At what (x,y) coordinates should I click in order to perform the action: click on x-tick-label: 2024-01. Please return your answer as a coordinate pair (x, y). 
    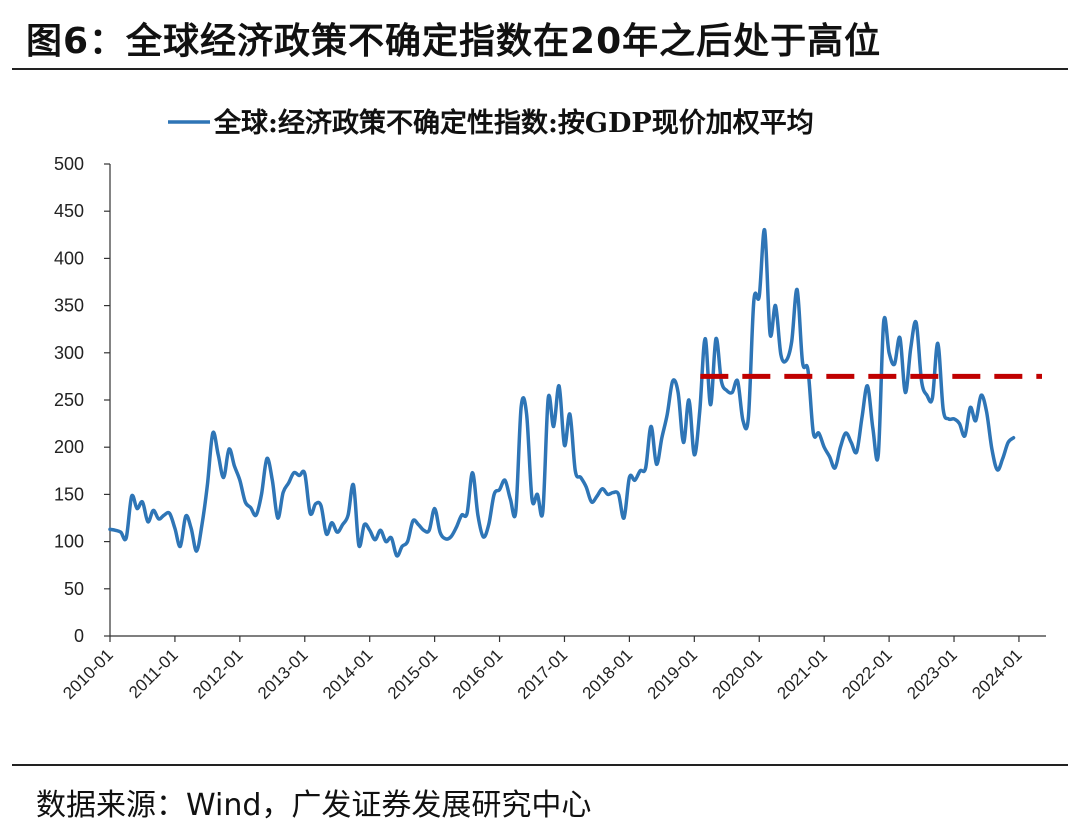
    Looking at the image, I should click on (997, 674).